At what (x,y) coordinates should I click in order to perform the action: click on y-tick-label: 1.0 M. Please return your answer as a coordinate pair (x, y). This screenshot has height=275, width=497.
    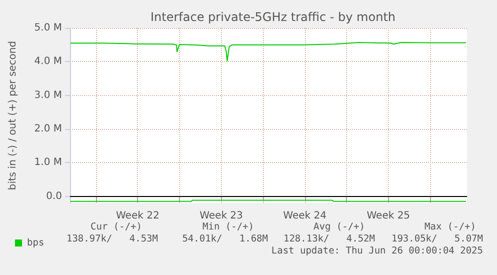
    Looking at the image, I should click on (48, 162).